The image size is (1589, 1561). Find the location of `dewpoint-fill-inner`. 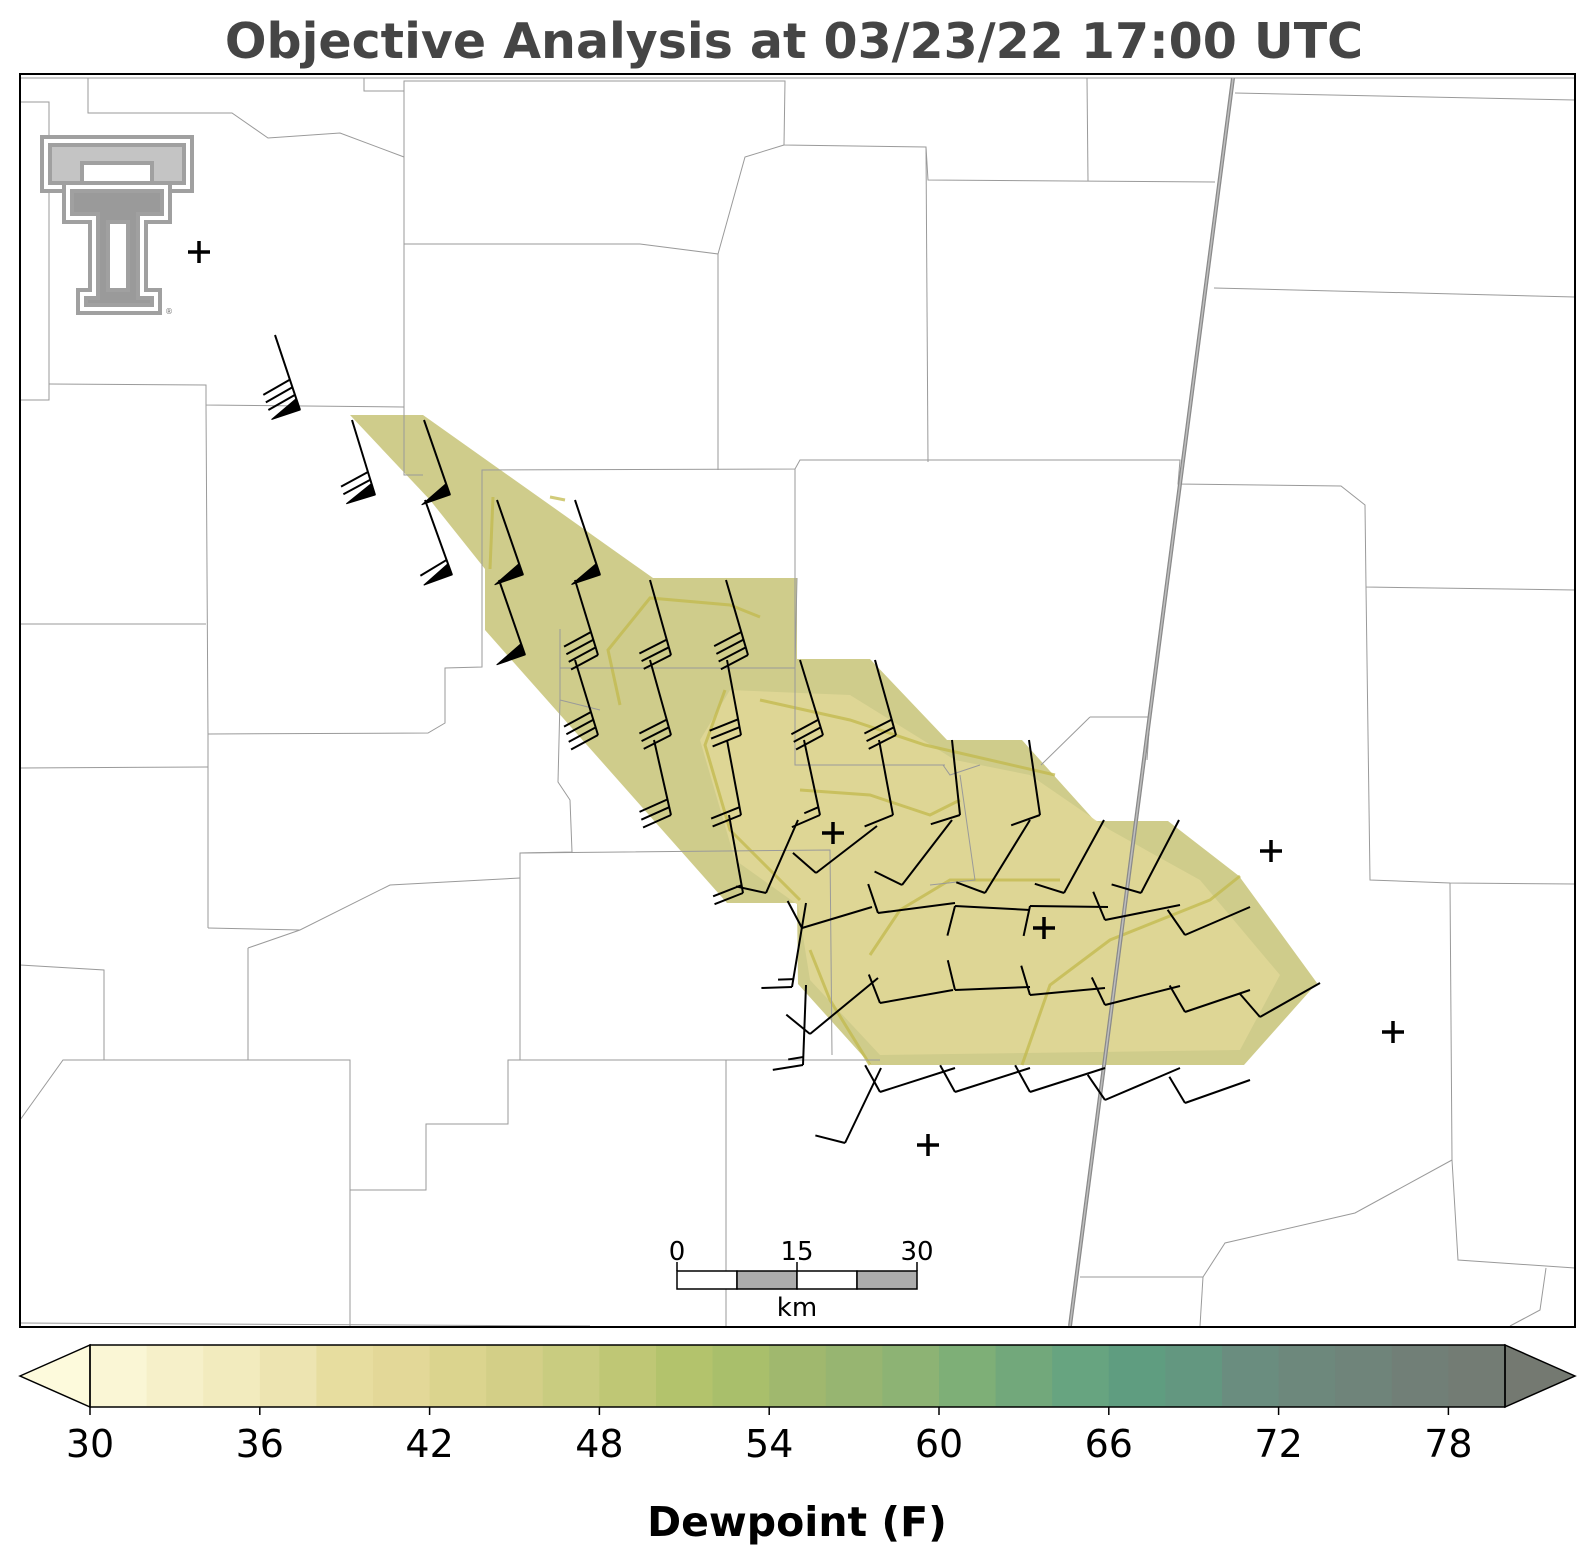

dewpoint-fill-inner is located at coordinates (990, 872).